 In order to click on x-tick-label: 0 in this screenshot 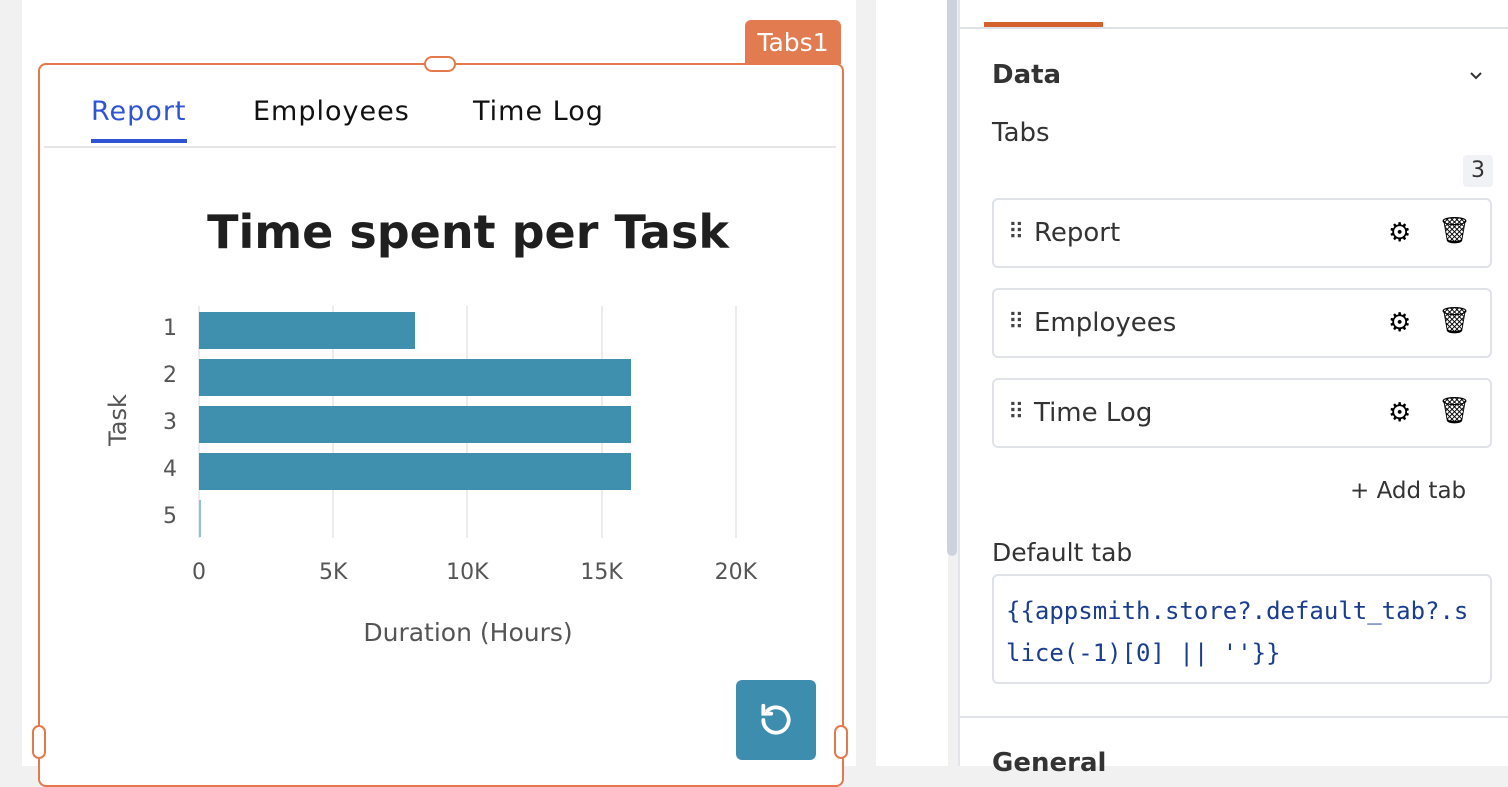, I will do `click(199, 572)`.